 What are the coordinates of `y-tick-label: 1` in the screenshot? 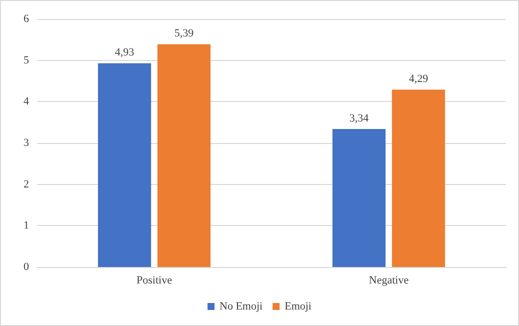 It's located at (26, 226).